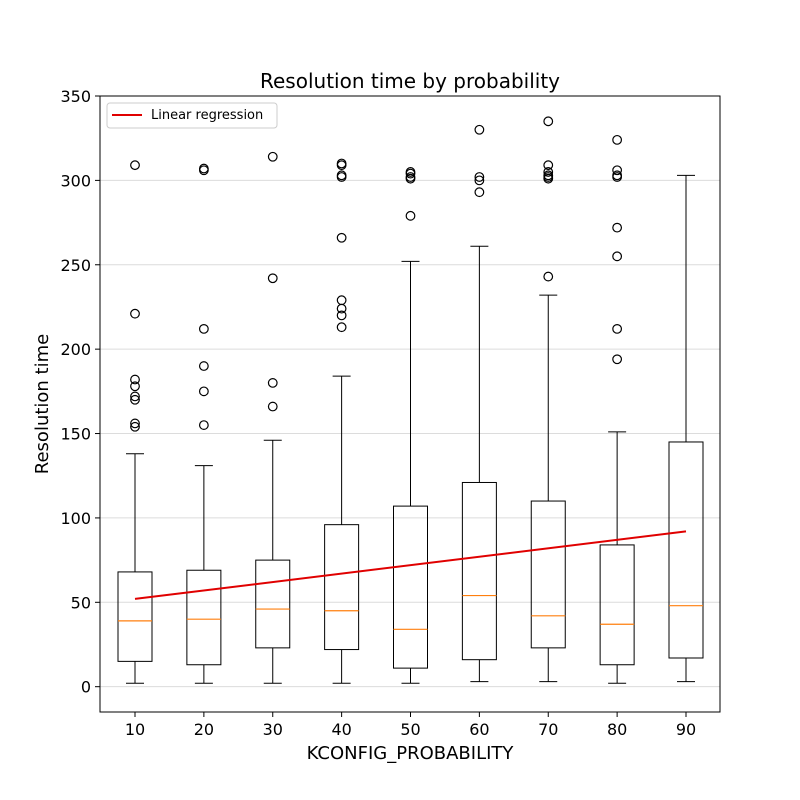 This screenshot has width=800, height=800. I want to click on regression-line, so click(410, 565).